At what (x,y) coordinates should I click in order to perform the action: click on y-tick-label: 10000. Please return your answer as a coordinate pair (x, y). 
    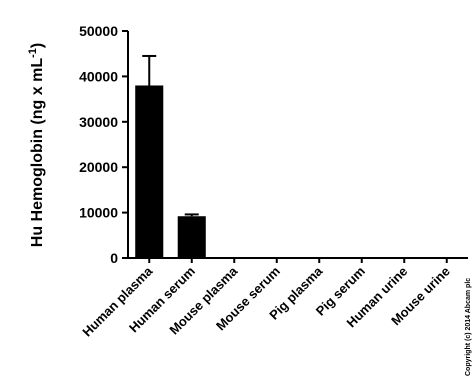
    Looking at the image, I should click on (98, 213).